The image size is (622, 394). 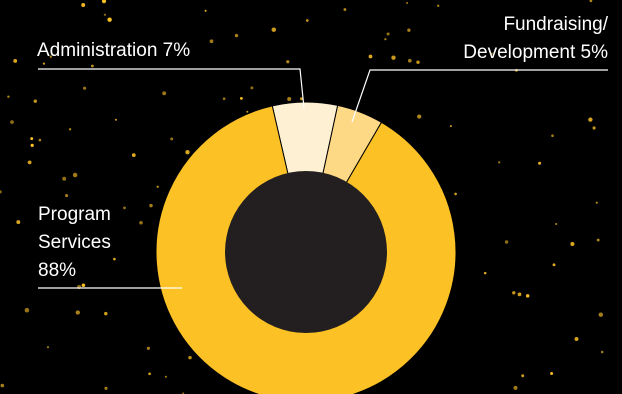 What do you see at coordinates (113, 50) in the screenshot?
I see `label-administration-line-1: Administration 7%` at bounding box center [113, 50].